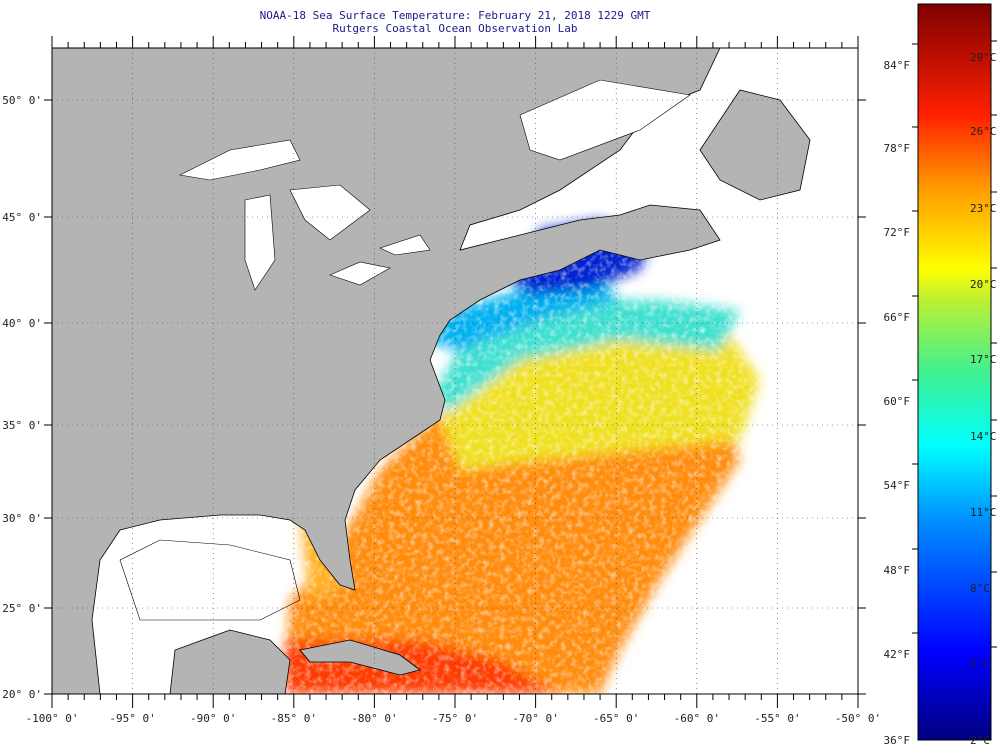 This screenshot has height=754, width=1000. I want to click on lon-label: -90° 0', so click(213, 718).